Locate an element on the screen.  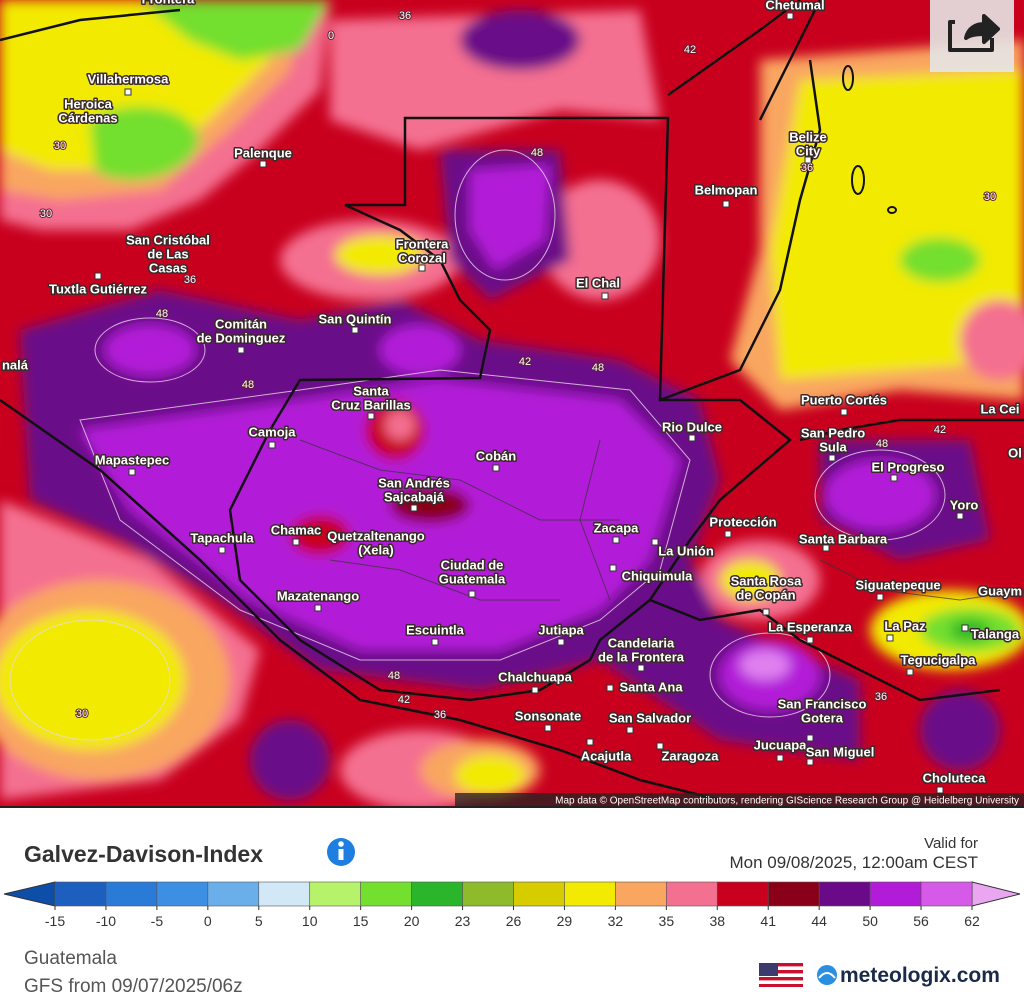
city-label: Chiquimula is located at coordinates (658, 575).